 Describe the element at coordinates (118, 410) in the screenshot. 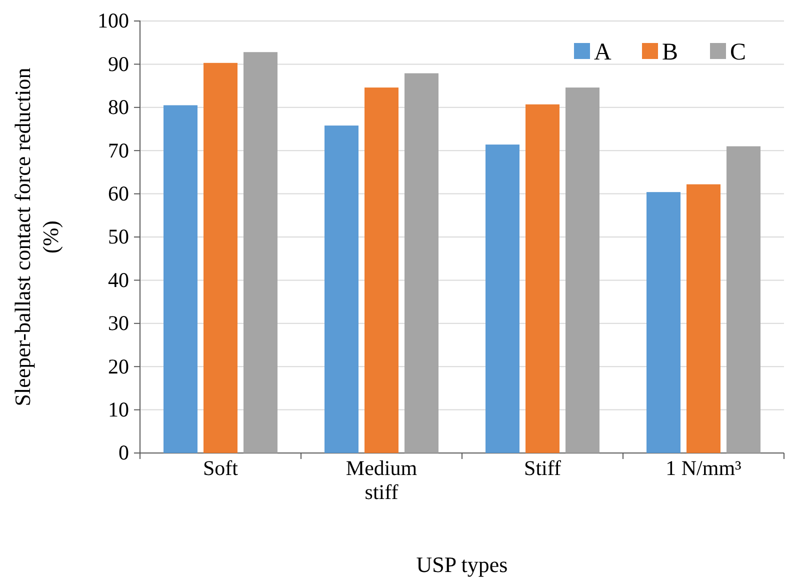

I see `y-tick-label: 10` at that location.